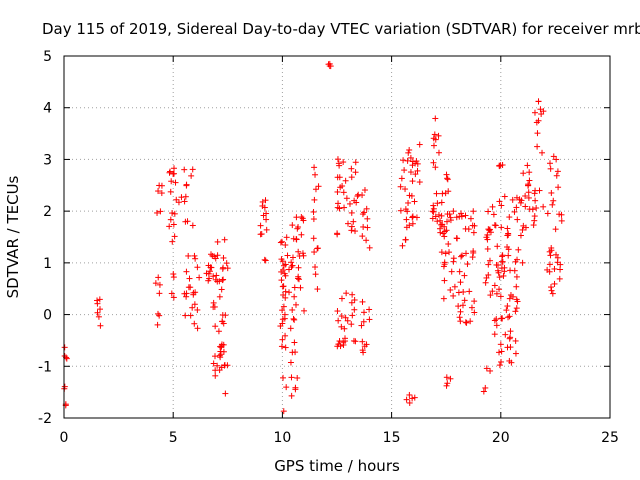 Image resolution: width=640 pixels, height=480 pixels. Describe the element at coordinates (45, 367) in the screenshot. I see `y-tick-label: -1` at that location.